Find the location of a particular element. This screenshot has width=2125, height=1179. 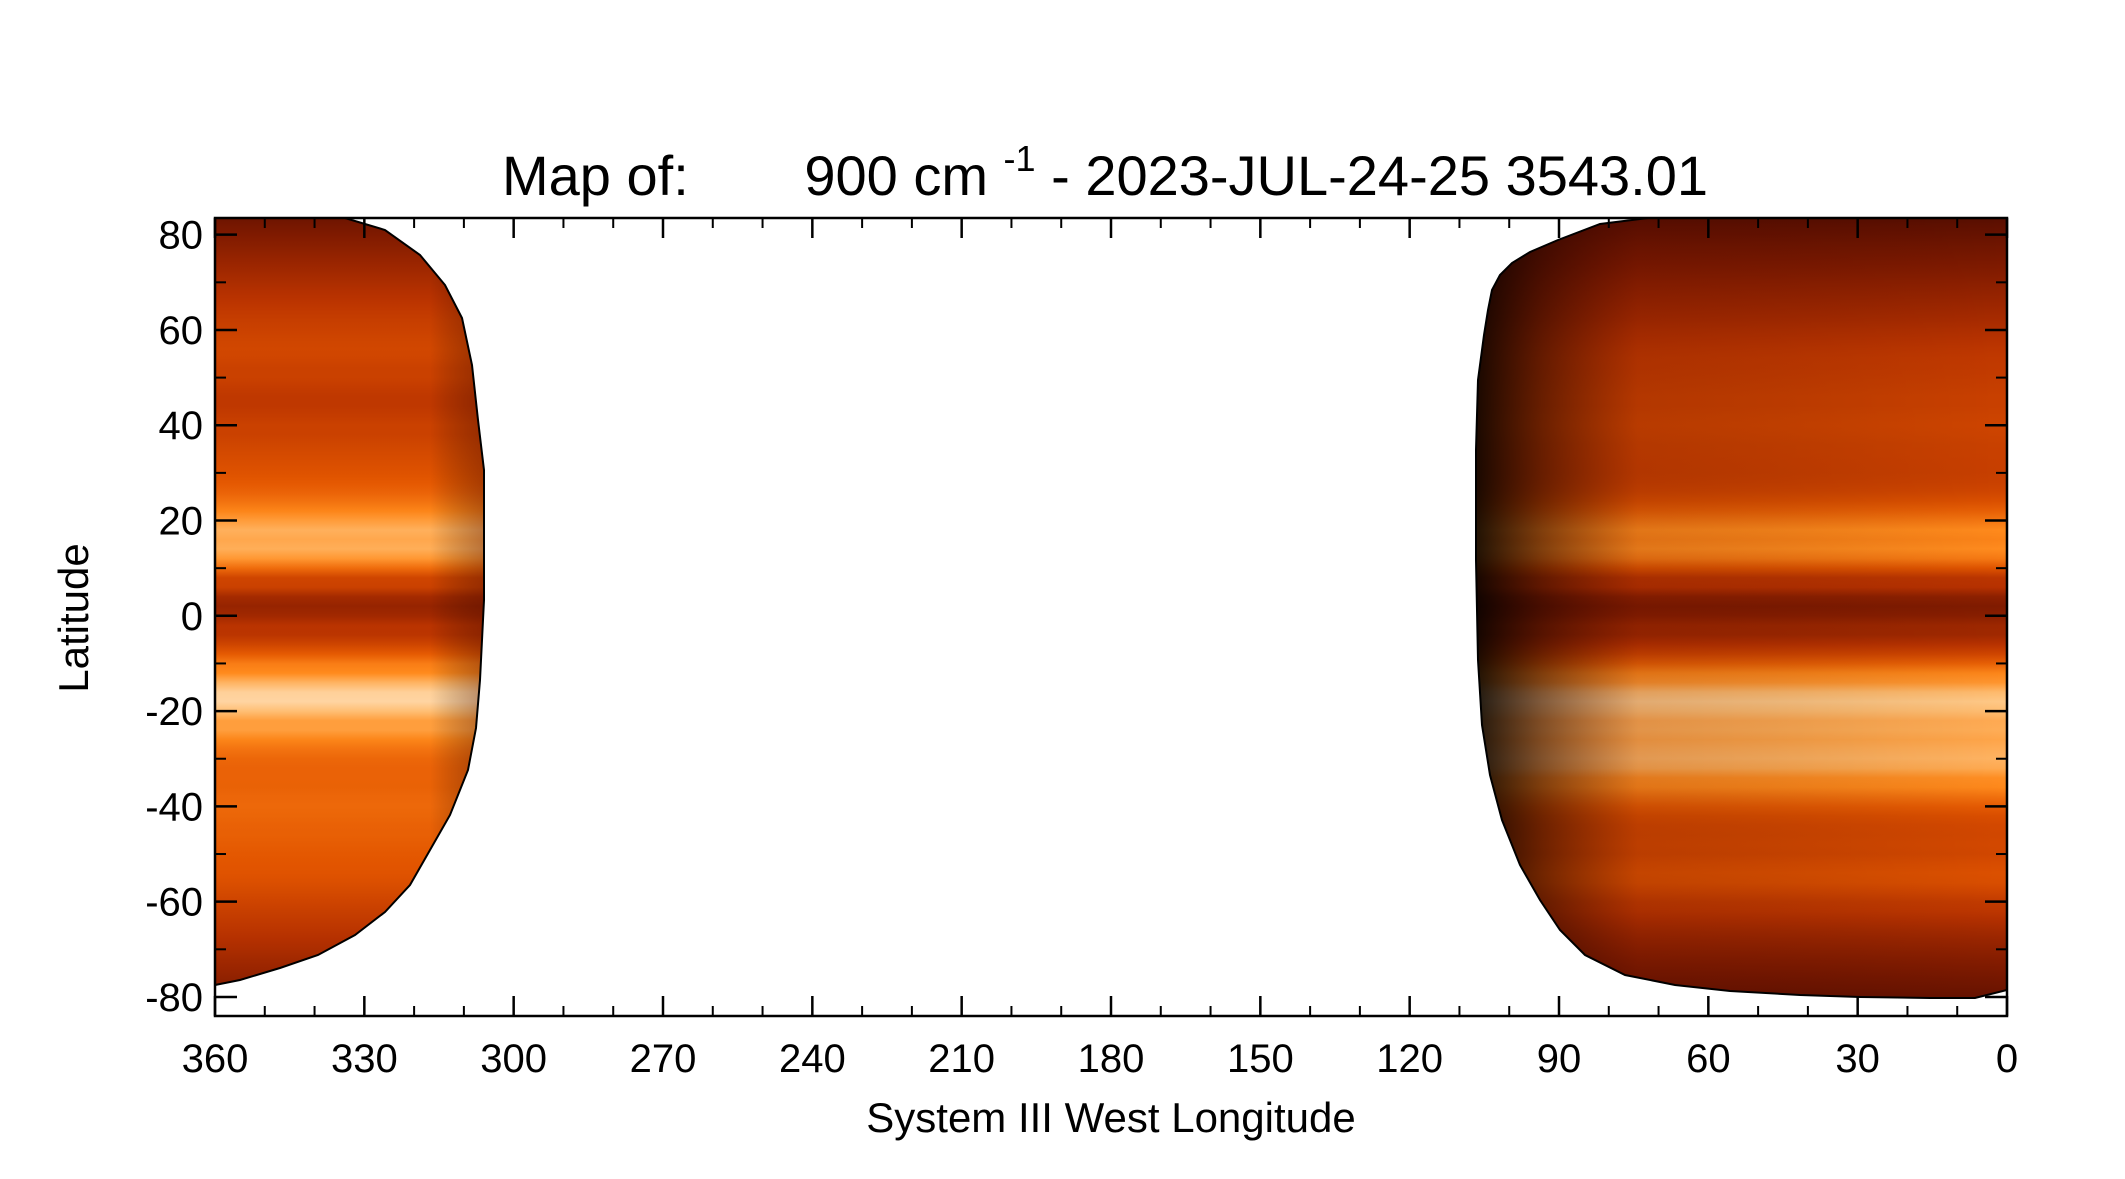

y-tick-label: 40 is located at coordinates (181, 426).